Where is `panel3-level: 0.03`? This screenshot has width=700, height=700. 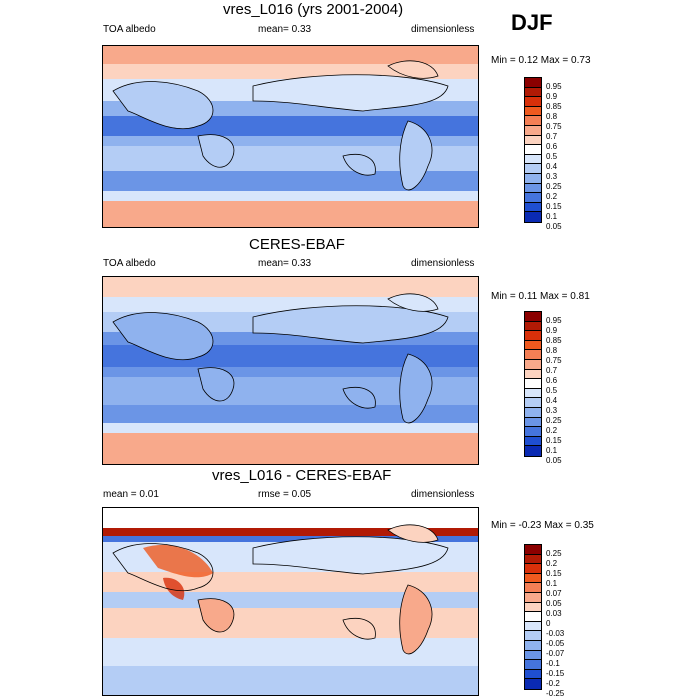
panel3-level: 0.03 is located at coordinates (554, 613).